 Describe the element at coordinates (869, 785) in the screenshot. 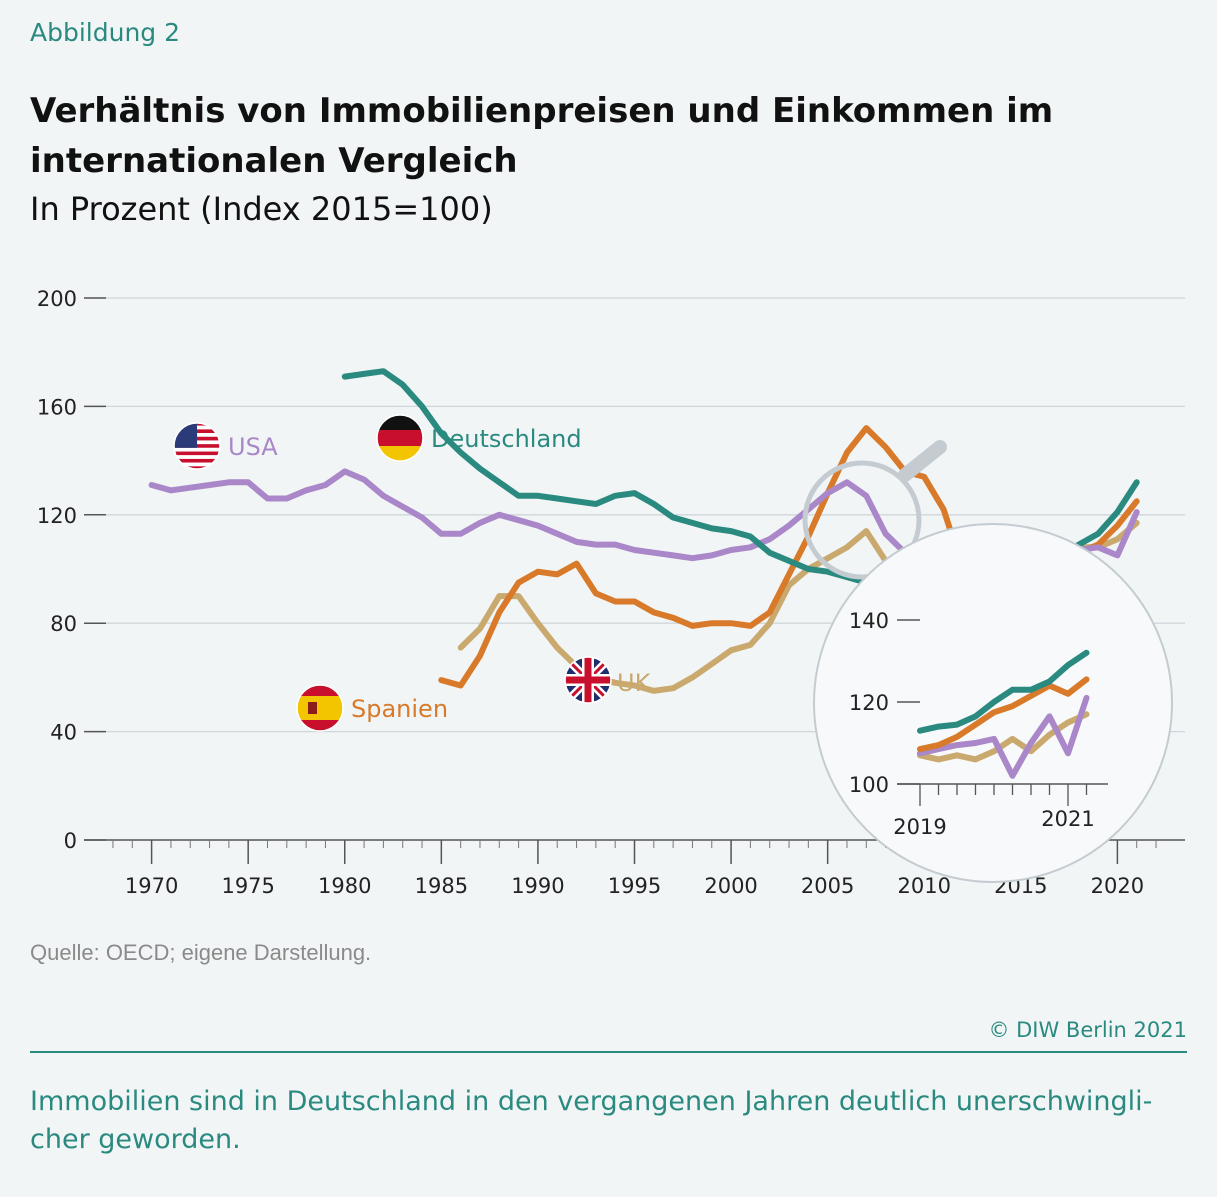

I see `inset-y-tick-label: 100` at that location.